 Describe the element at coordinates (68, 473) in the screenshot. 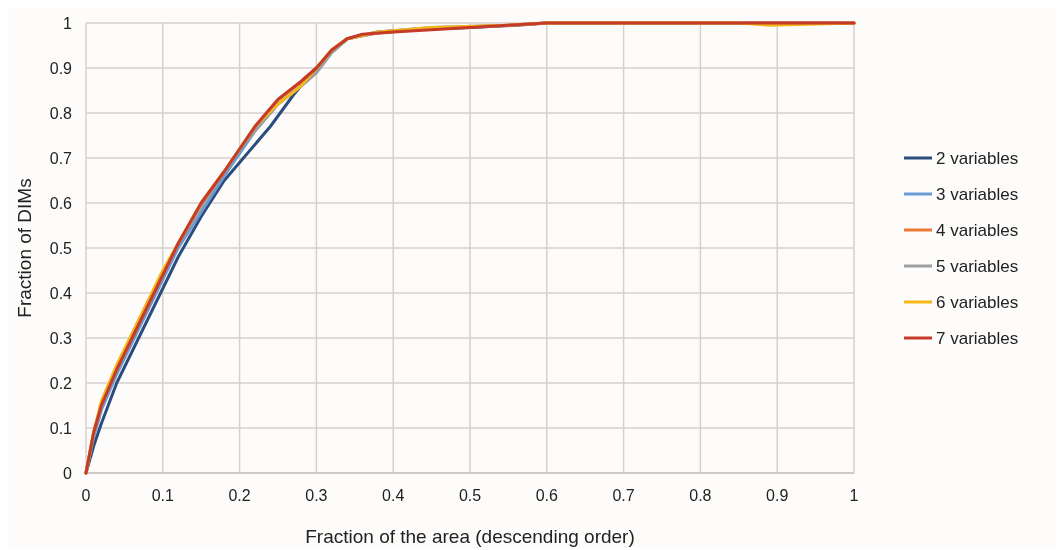

I see `y-tick-label: 0` at that location.